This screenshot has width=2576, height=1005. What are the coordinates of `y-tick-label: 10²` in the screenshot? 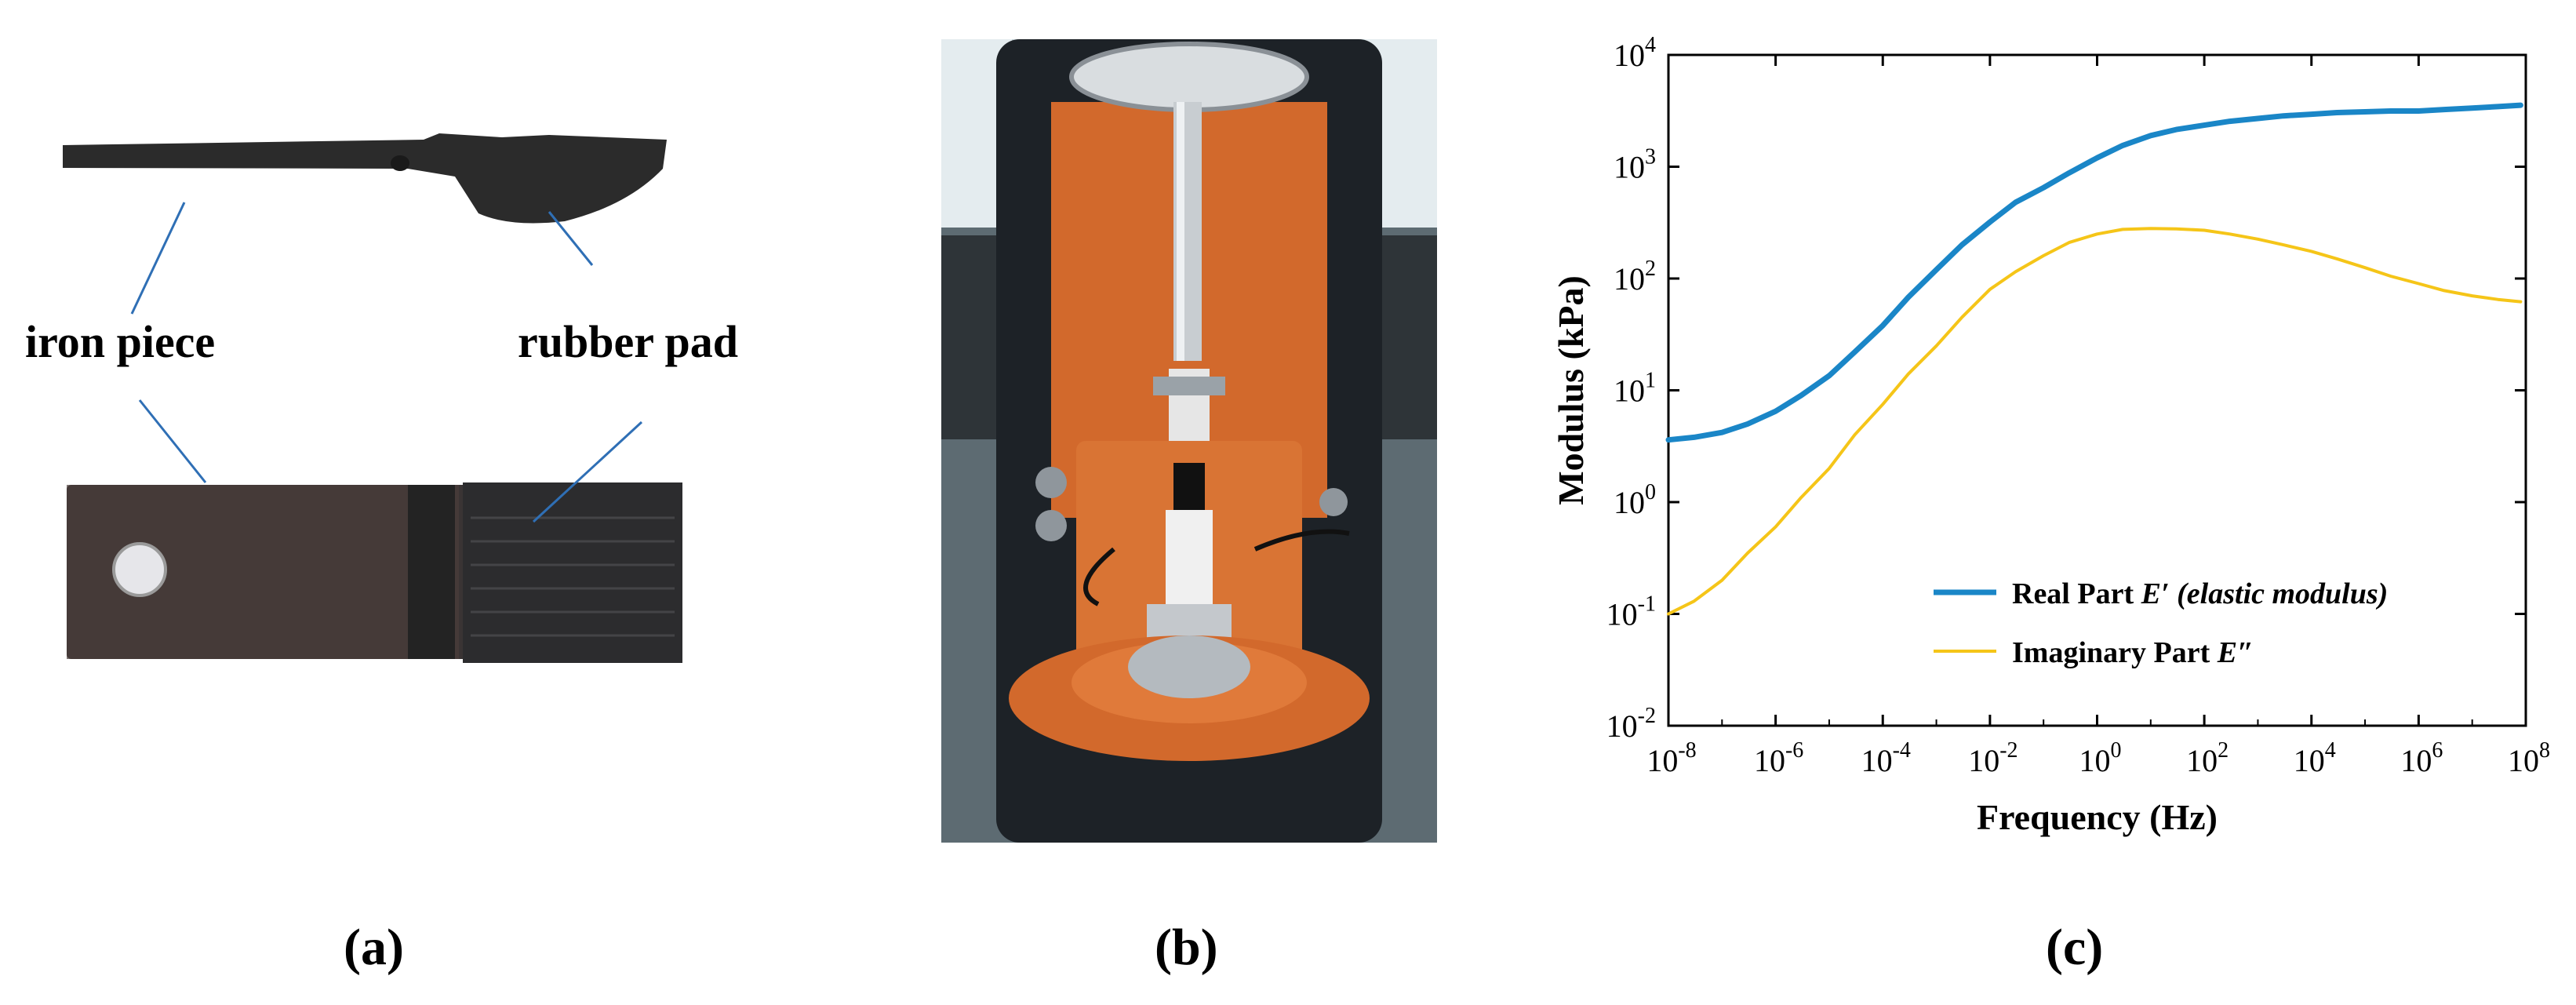 It's located at (1635, 277).